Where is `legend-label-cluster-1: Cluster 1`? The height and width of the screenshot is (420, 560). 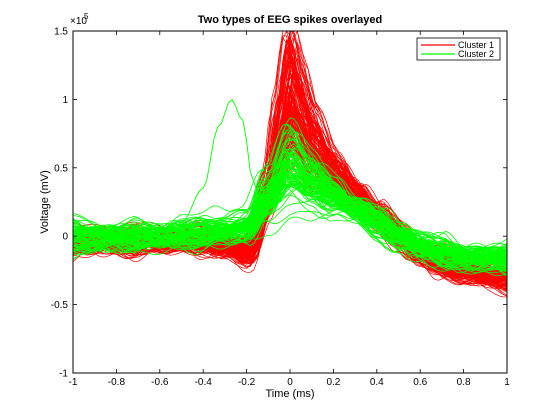 legend-label-cluster-1: Cluster 1 is located at coordinates (476, 45).